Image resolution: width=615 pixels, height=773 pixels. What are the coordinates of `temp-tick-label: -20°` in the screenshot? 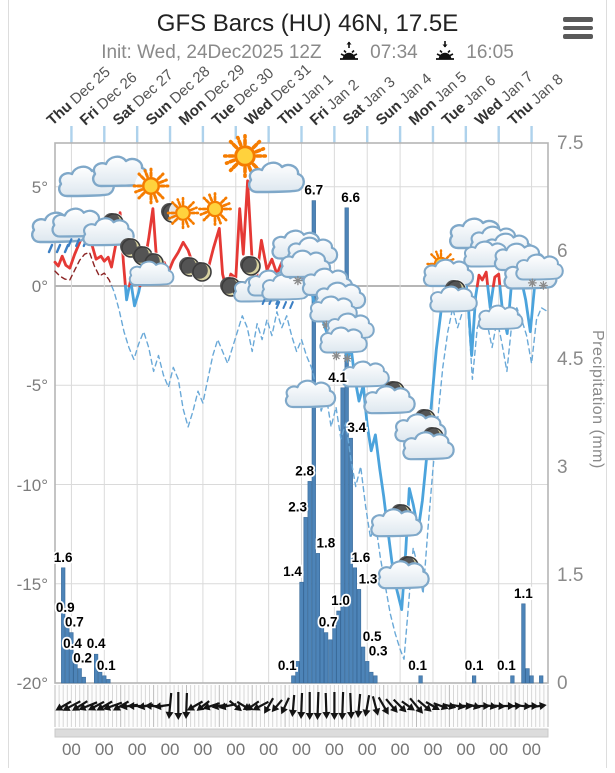 It's located at (26, 684).